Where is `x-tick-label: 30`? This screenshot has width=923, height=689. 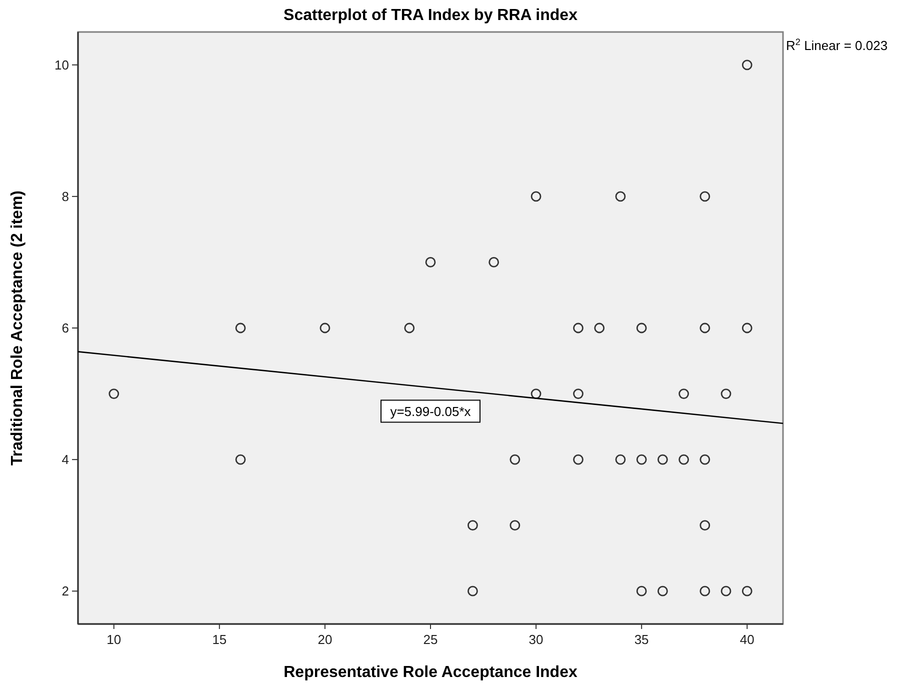 x-tick-label: 30 is located at coordinates (536, 639).